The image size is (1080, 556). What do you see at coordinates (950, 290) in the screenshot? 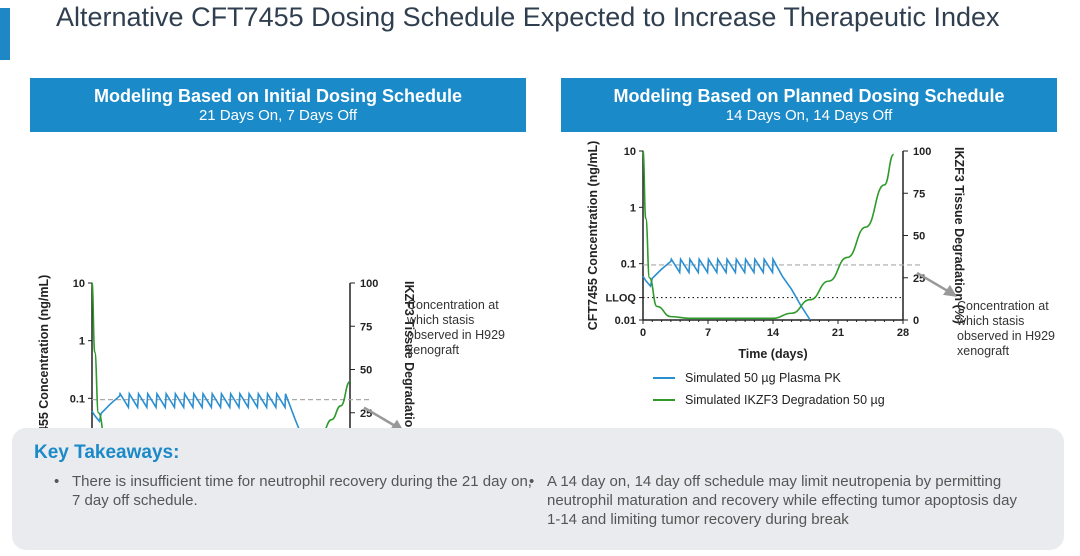
I see `stasis-arrowhead` at bounding box center [950, 290].